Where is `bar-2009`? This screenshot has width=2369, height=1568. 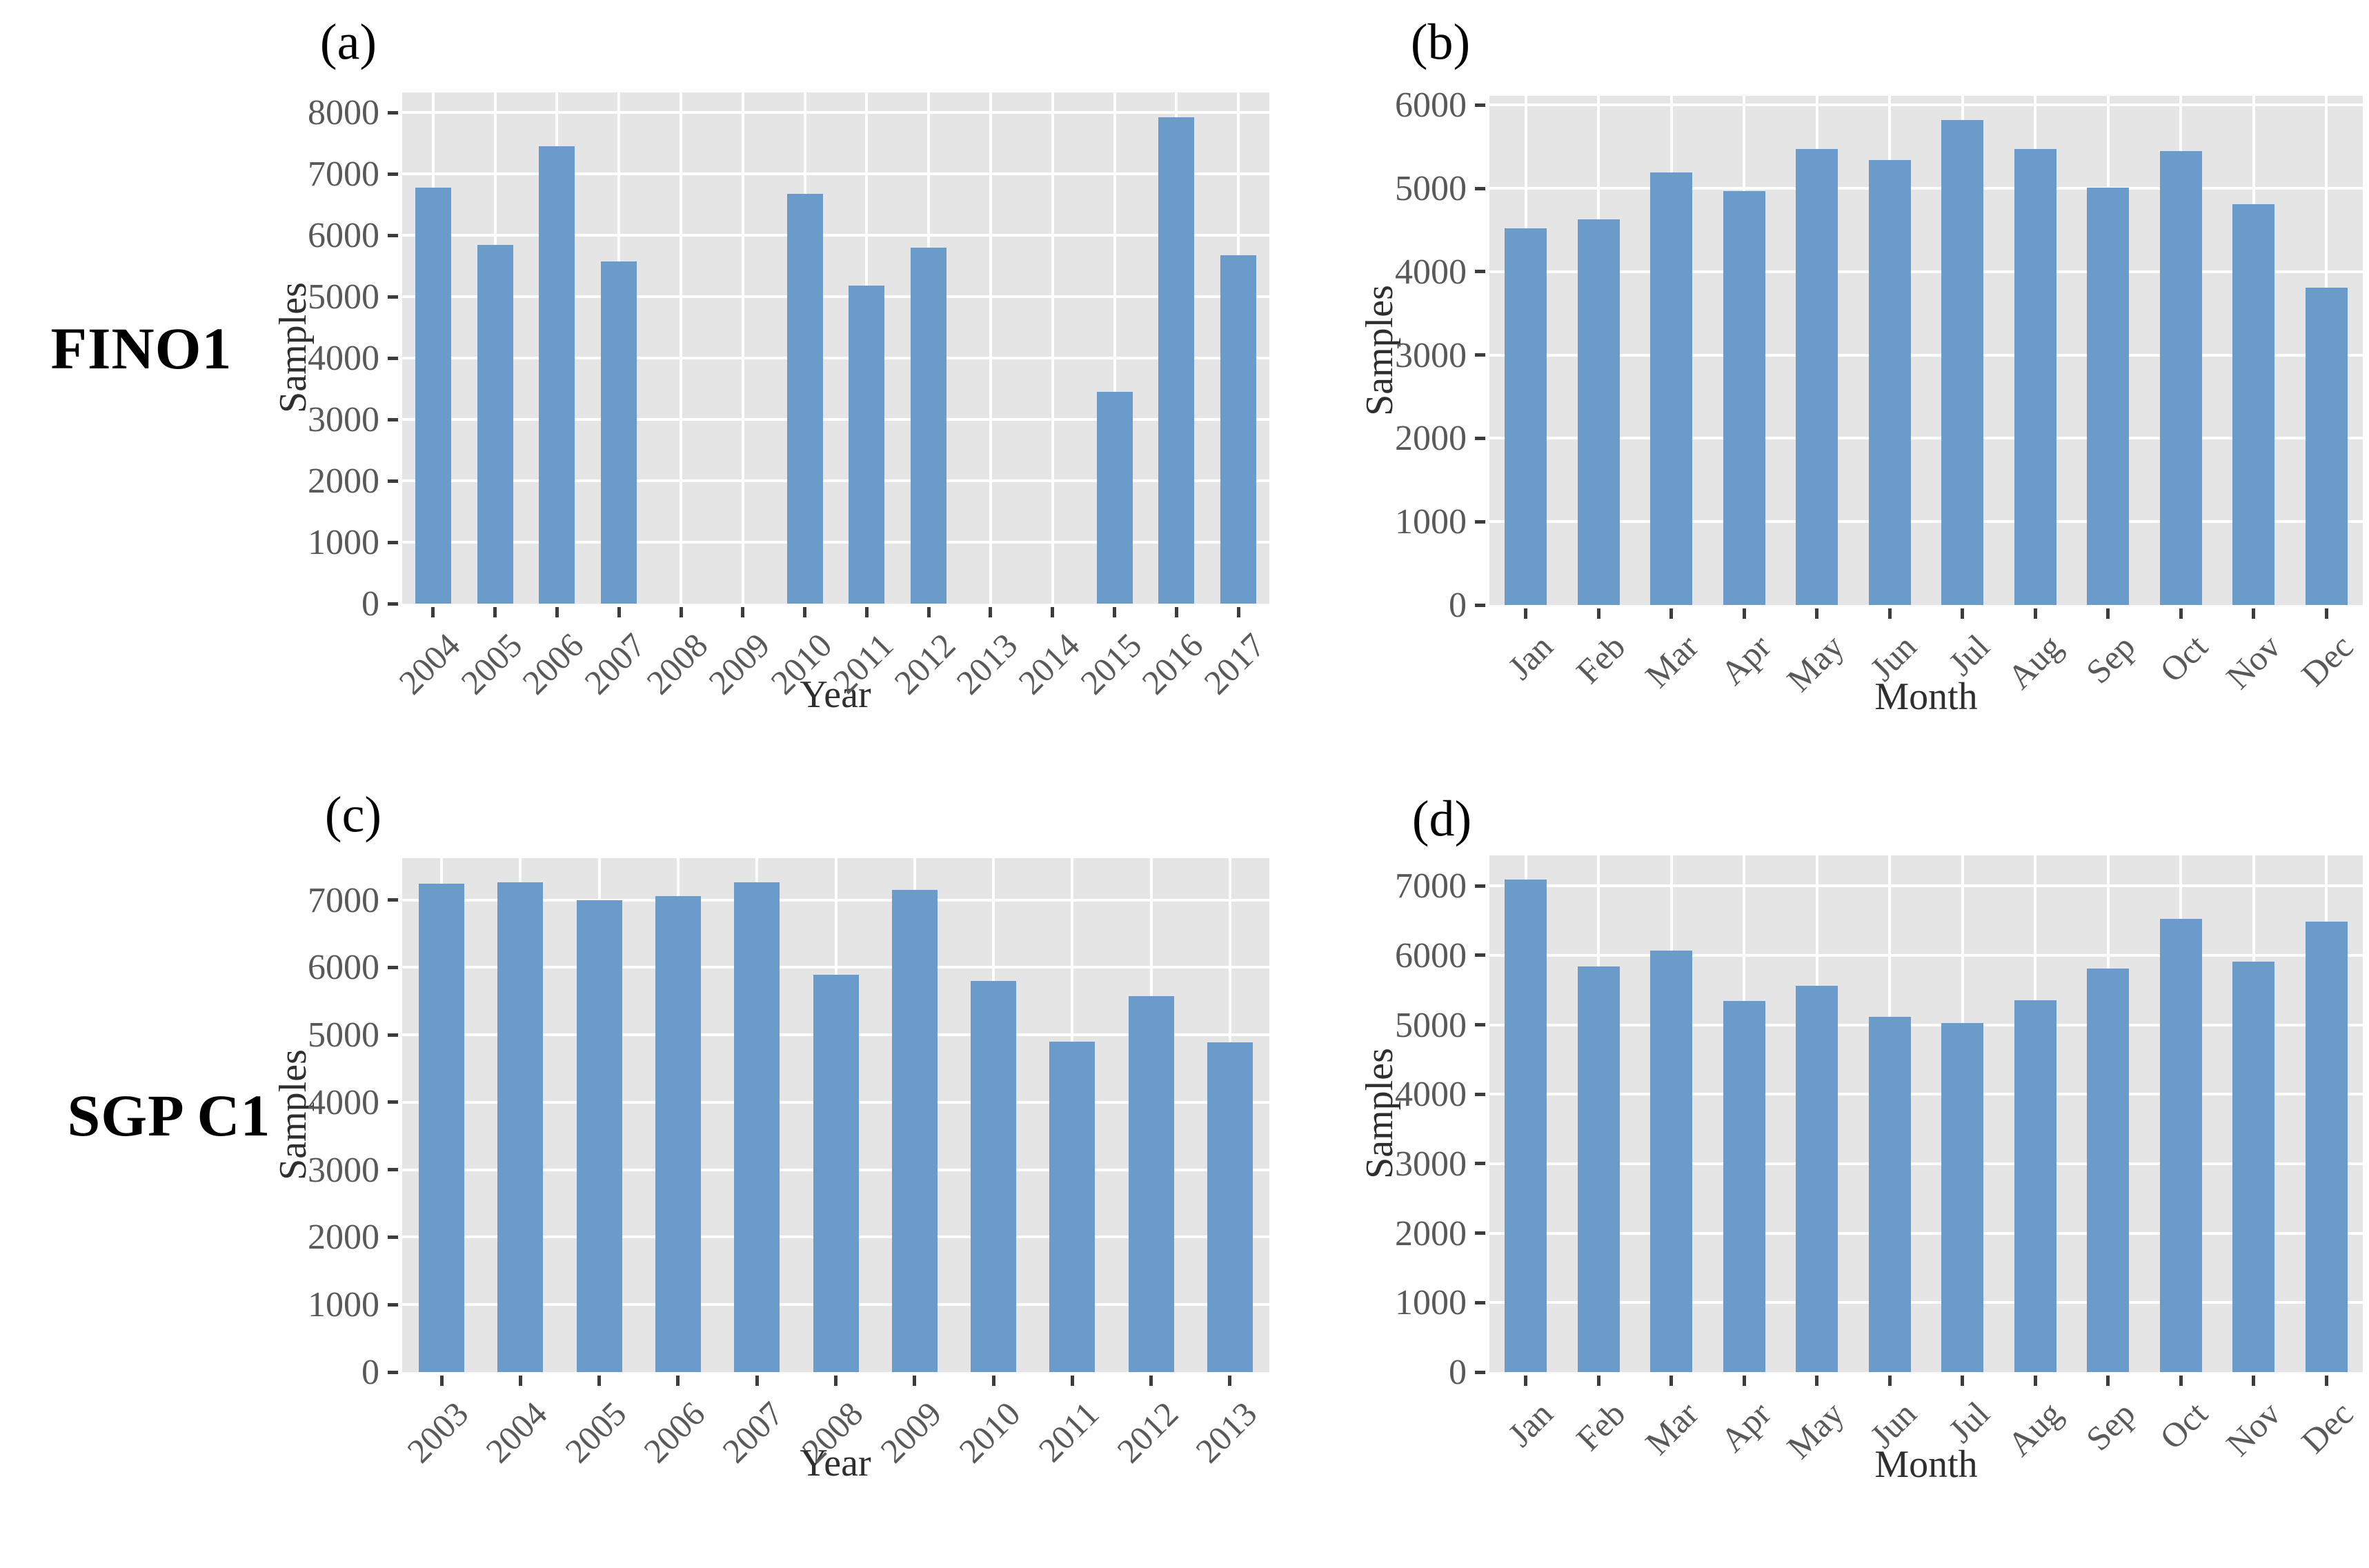
bar-2009 is located at coordinates (915, 1130).